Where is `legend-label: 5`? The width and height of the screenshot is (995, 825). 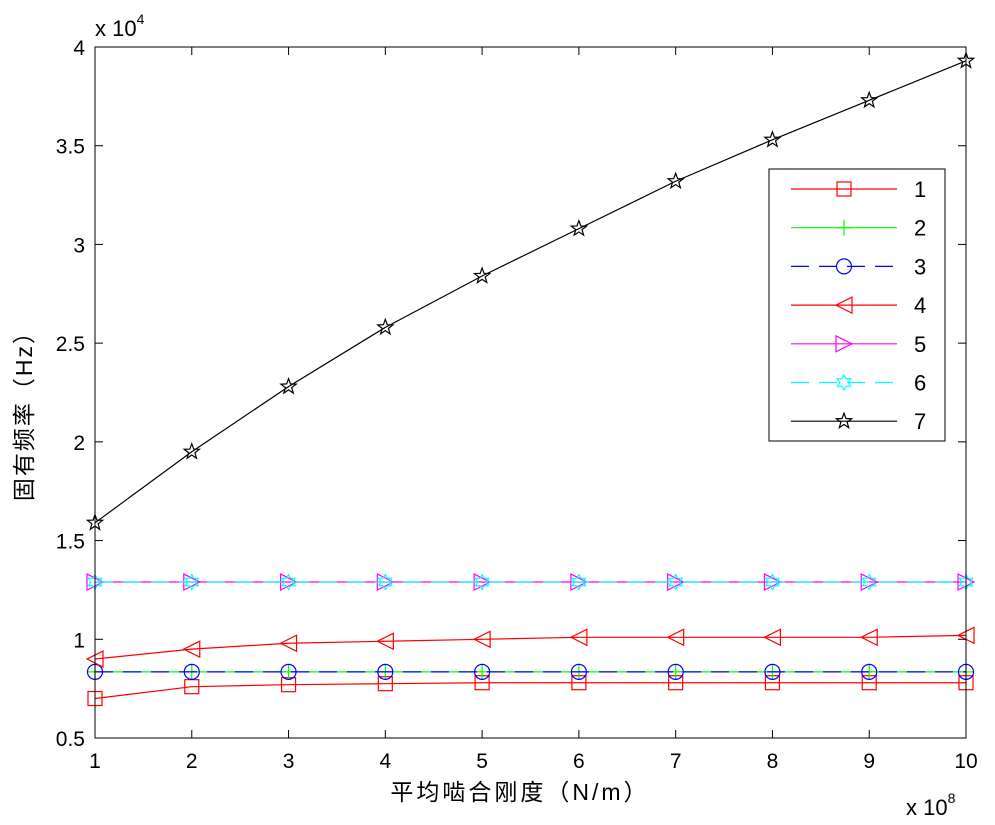
legend-label: 5 is located at coordinates (920, 344).